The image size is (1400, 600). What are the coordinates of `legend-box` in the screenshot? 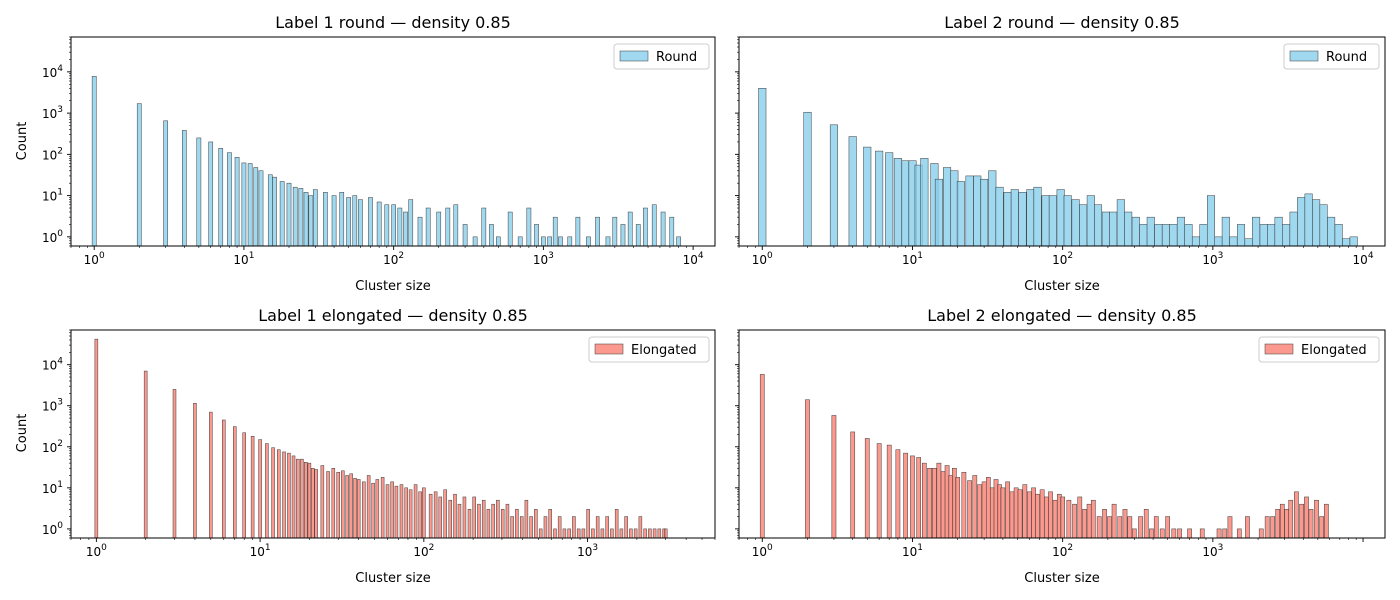 It's located at (661, 56).